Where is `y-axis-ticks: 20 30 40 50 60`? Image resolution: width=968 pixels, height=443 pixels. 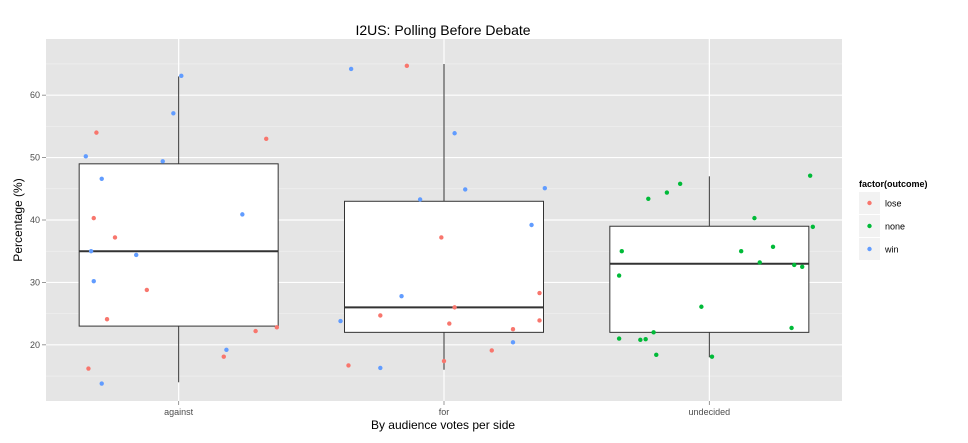
y-axis-ticks: 20 30 40 50 60 is located at coordinates (38, 220).